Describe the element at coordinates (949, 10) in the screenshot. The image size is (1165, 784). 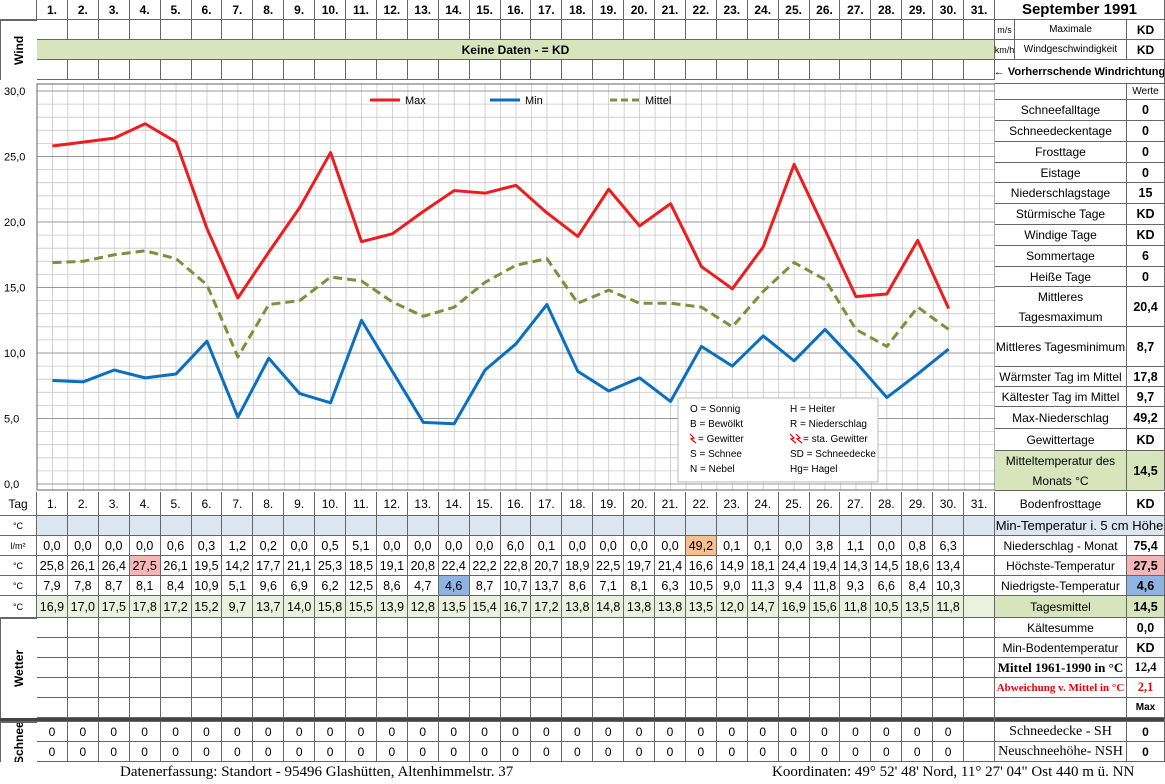
I see `day-header: 30.` at that location.